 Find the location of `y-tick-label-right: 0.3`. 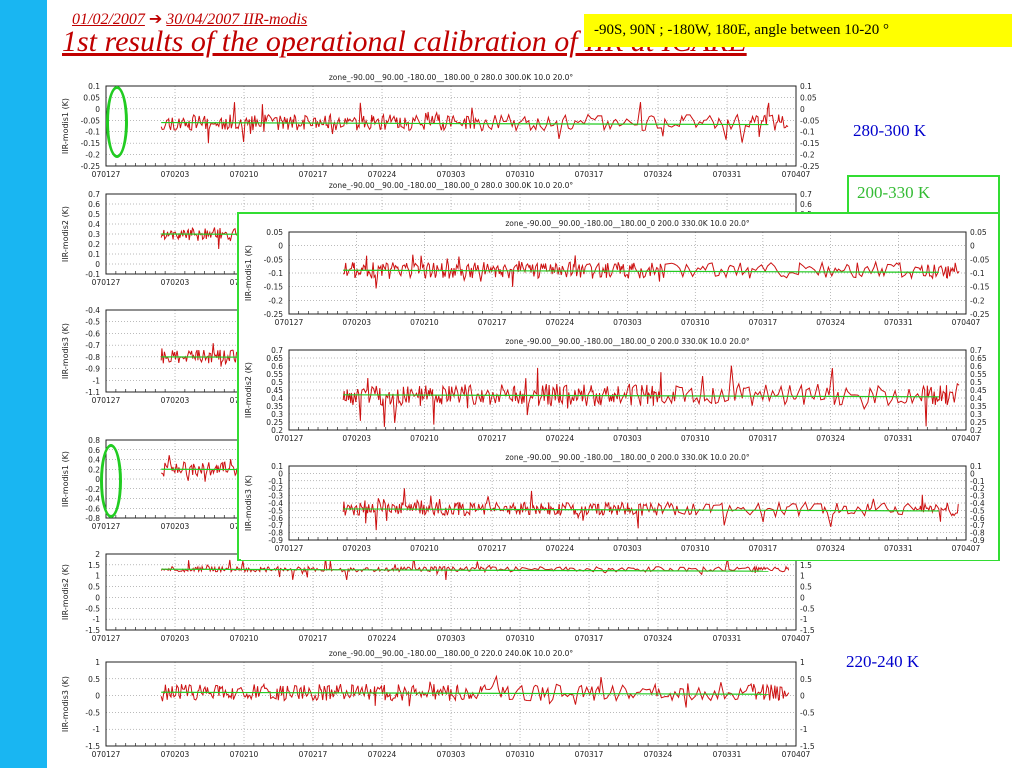

y-tick-label-right: 0.3 is located at coordinates (976, 414).